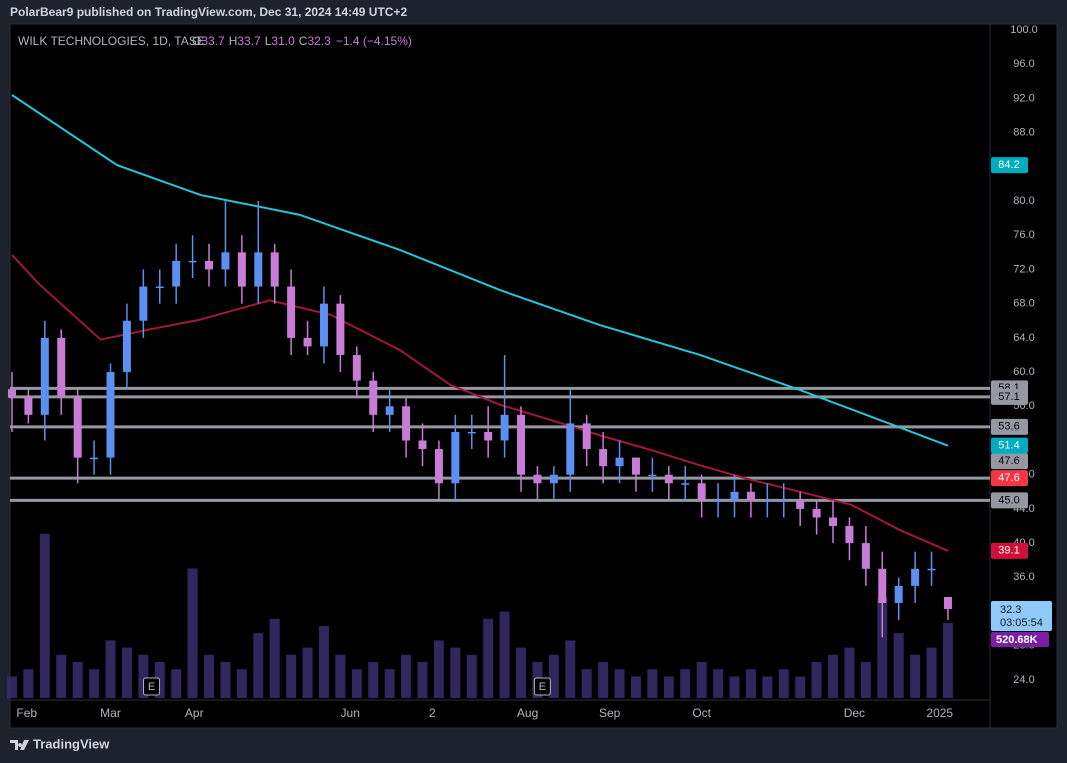 The image size is (1067, 763). I want to click on price-label: 45.0, so click(1008, 500).